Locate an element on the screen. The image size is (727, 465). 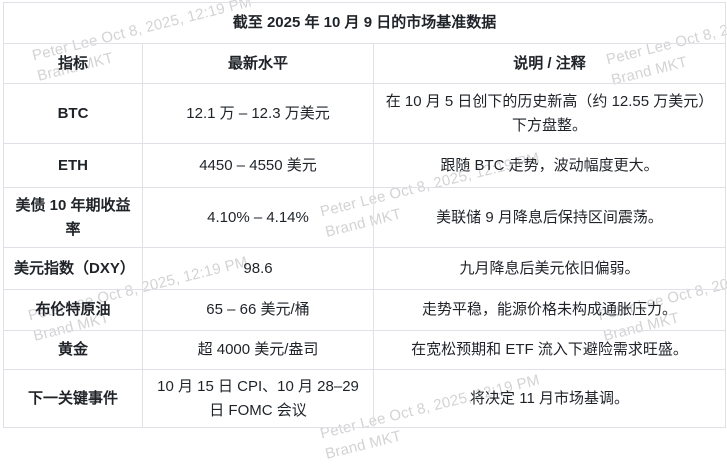
column-header-note: 说明 / 注释 is located at coordinates (549, 63).